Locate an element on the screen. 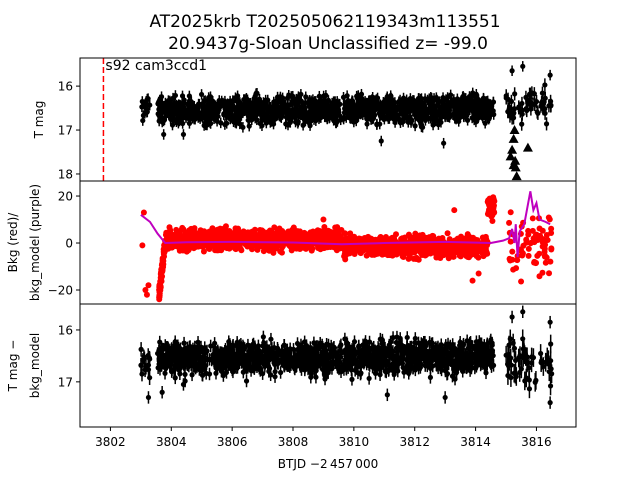 Image resolution: width=640 pixels, height=480 pixels. y-tick-label: 20 is located at coordinates (65, 197).